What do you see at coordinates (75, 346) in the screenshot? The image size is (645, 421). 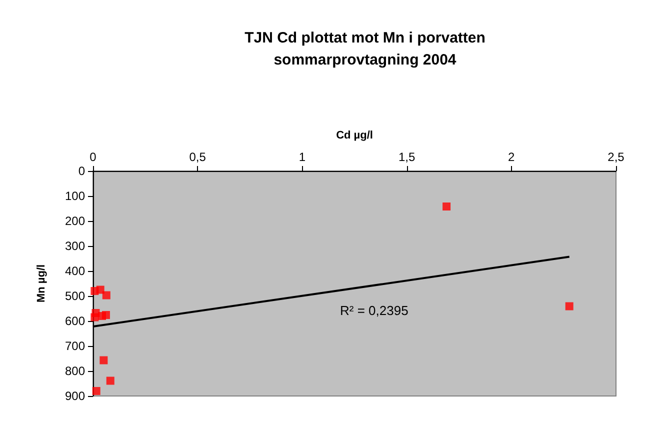 I see `y-tick-label: 700` at bounding box center [75, 346].